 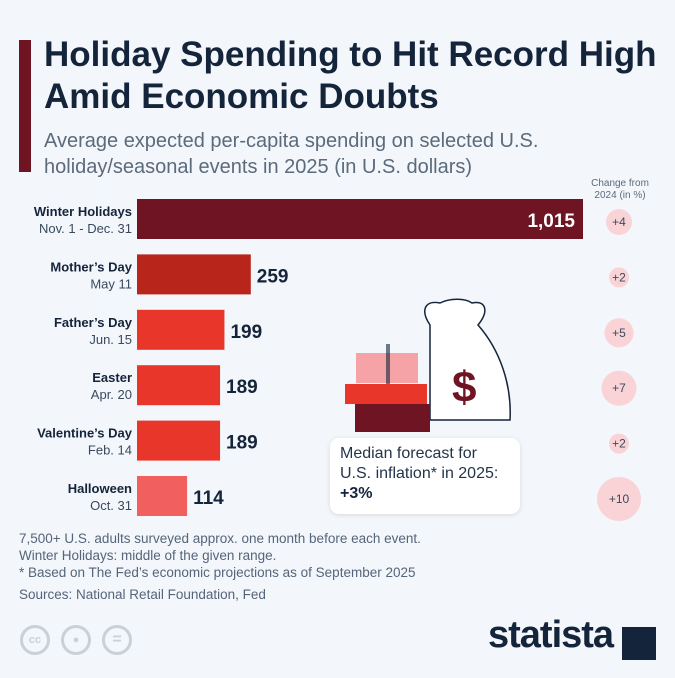 I want to click on statista-logo-mark, so click(x=639, y=643).